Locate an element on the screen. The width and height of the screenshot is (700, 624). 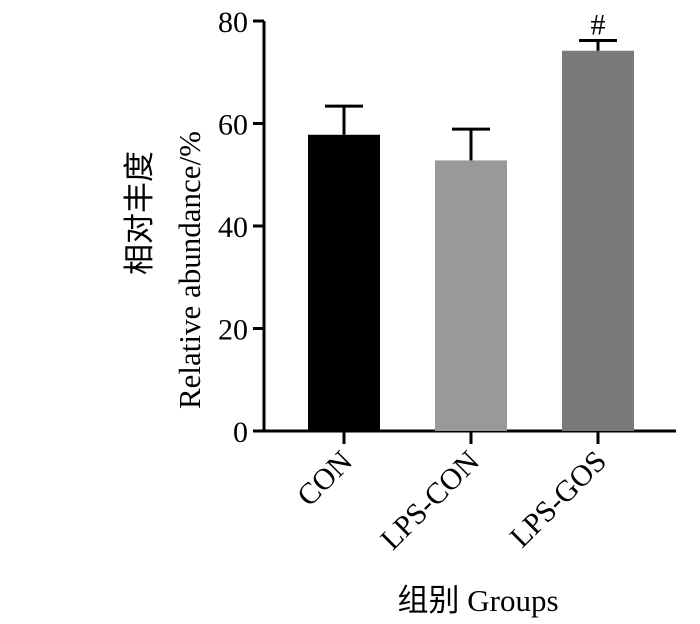
significance-marker: # is located at coordinates (598, 24).